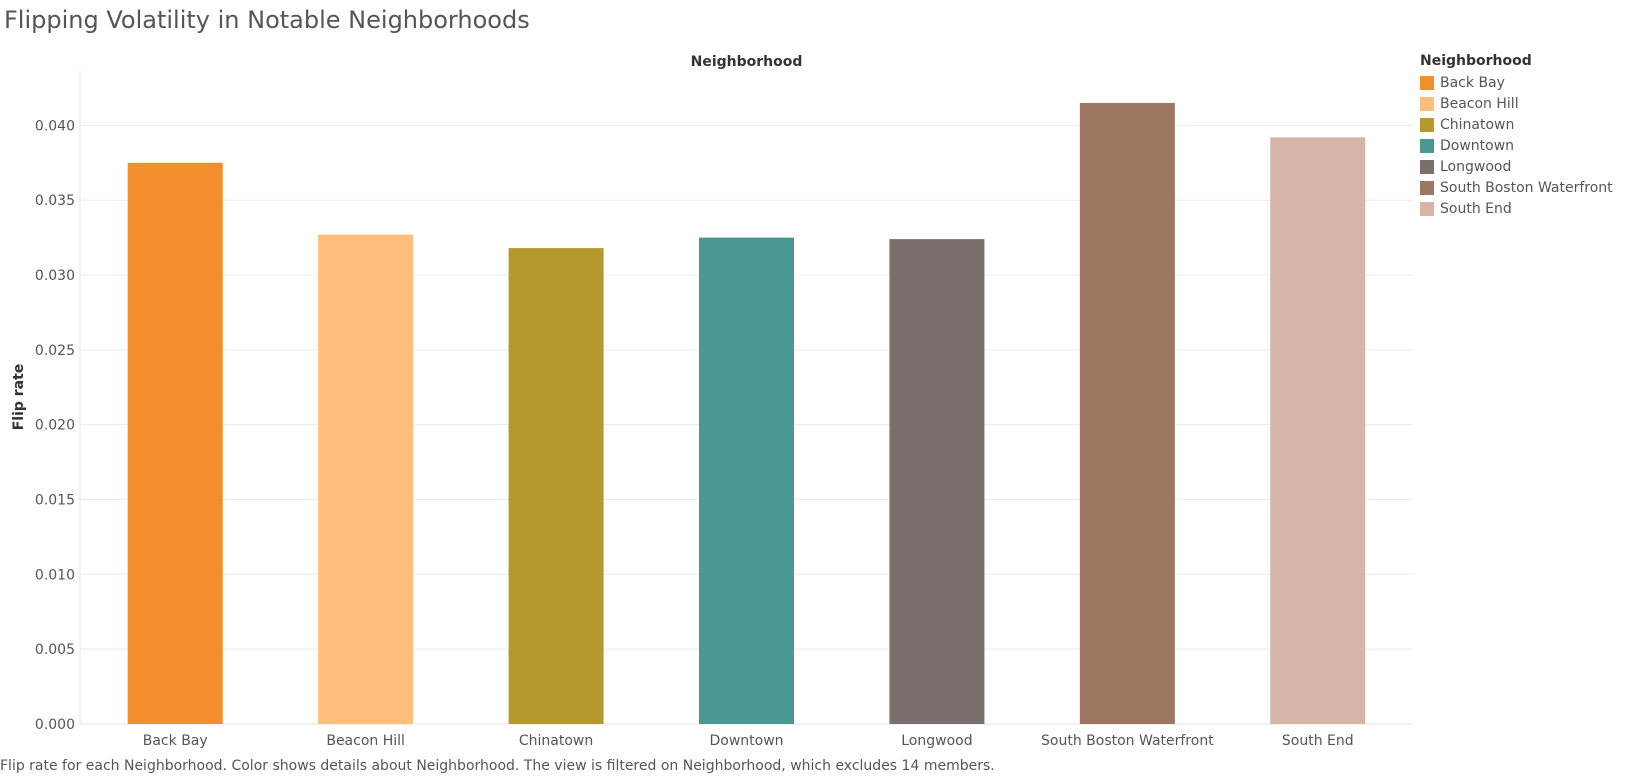 The width and height of the screenshot is (1629, 777). What do you see at coordinates (1476, 208) in the screenshot?
I see `legend-label: South End` at bounding box center [1476, 208].